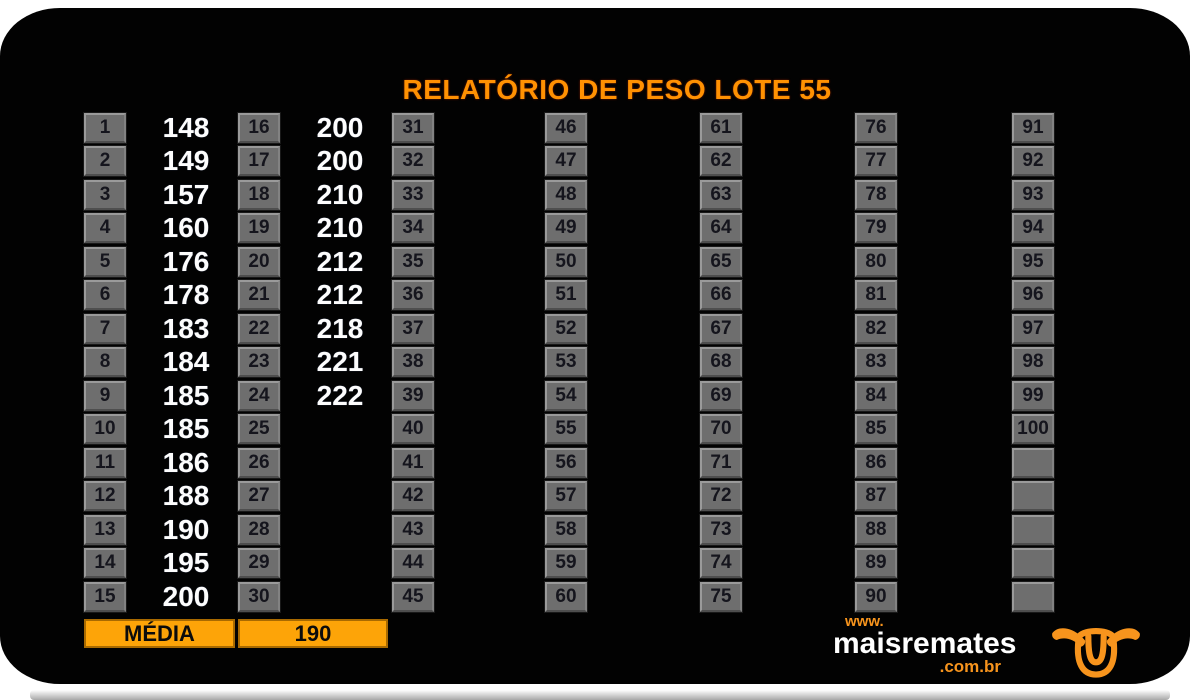 Image resolution: width=1200 pixels, height=700 pixels. I want to click on animal-number-cell: 48, so click(566, 194).